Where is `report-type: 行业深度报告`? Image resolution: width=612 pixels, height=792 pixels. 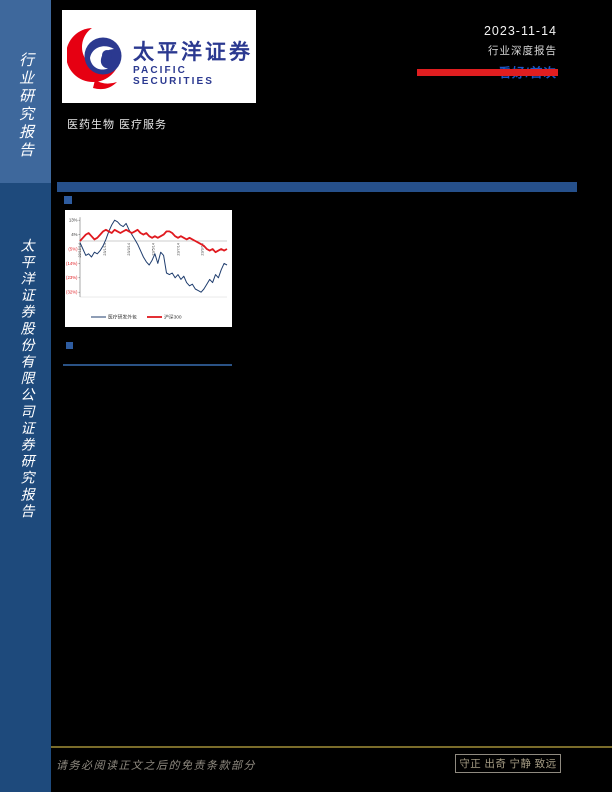
report-type: 行业深度报告 is located at coordinates (522, 51).